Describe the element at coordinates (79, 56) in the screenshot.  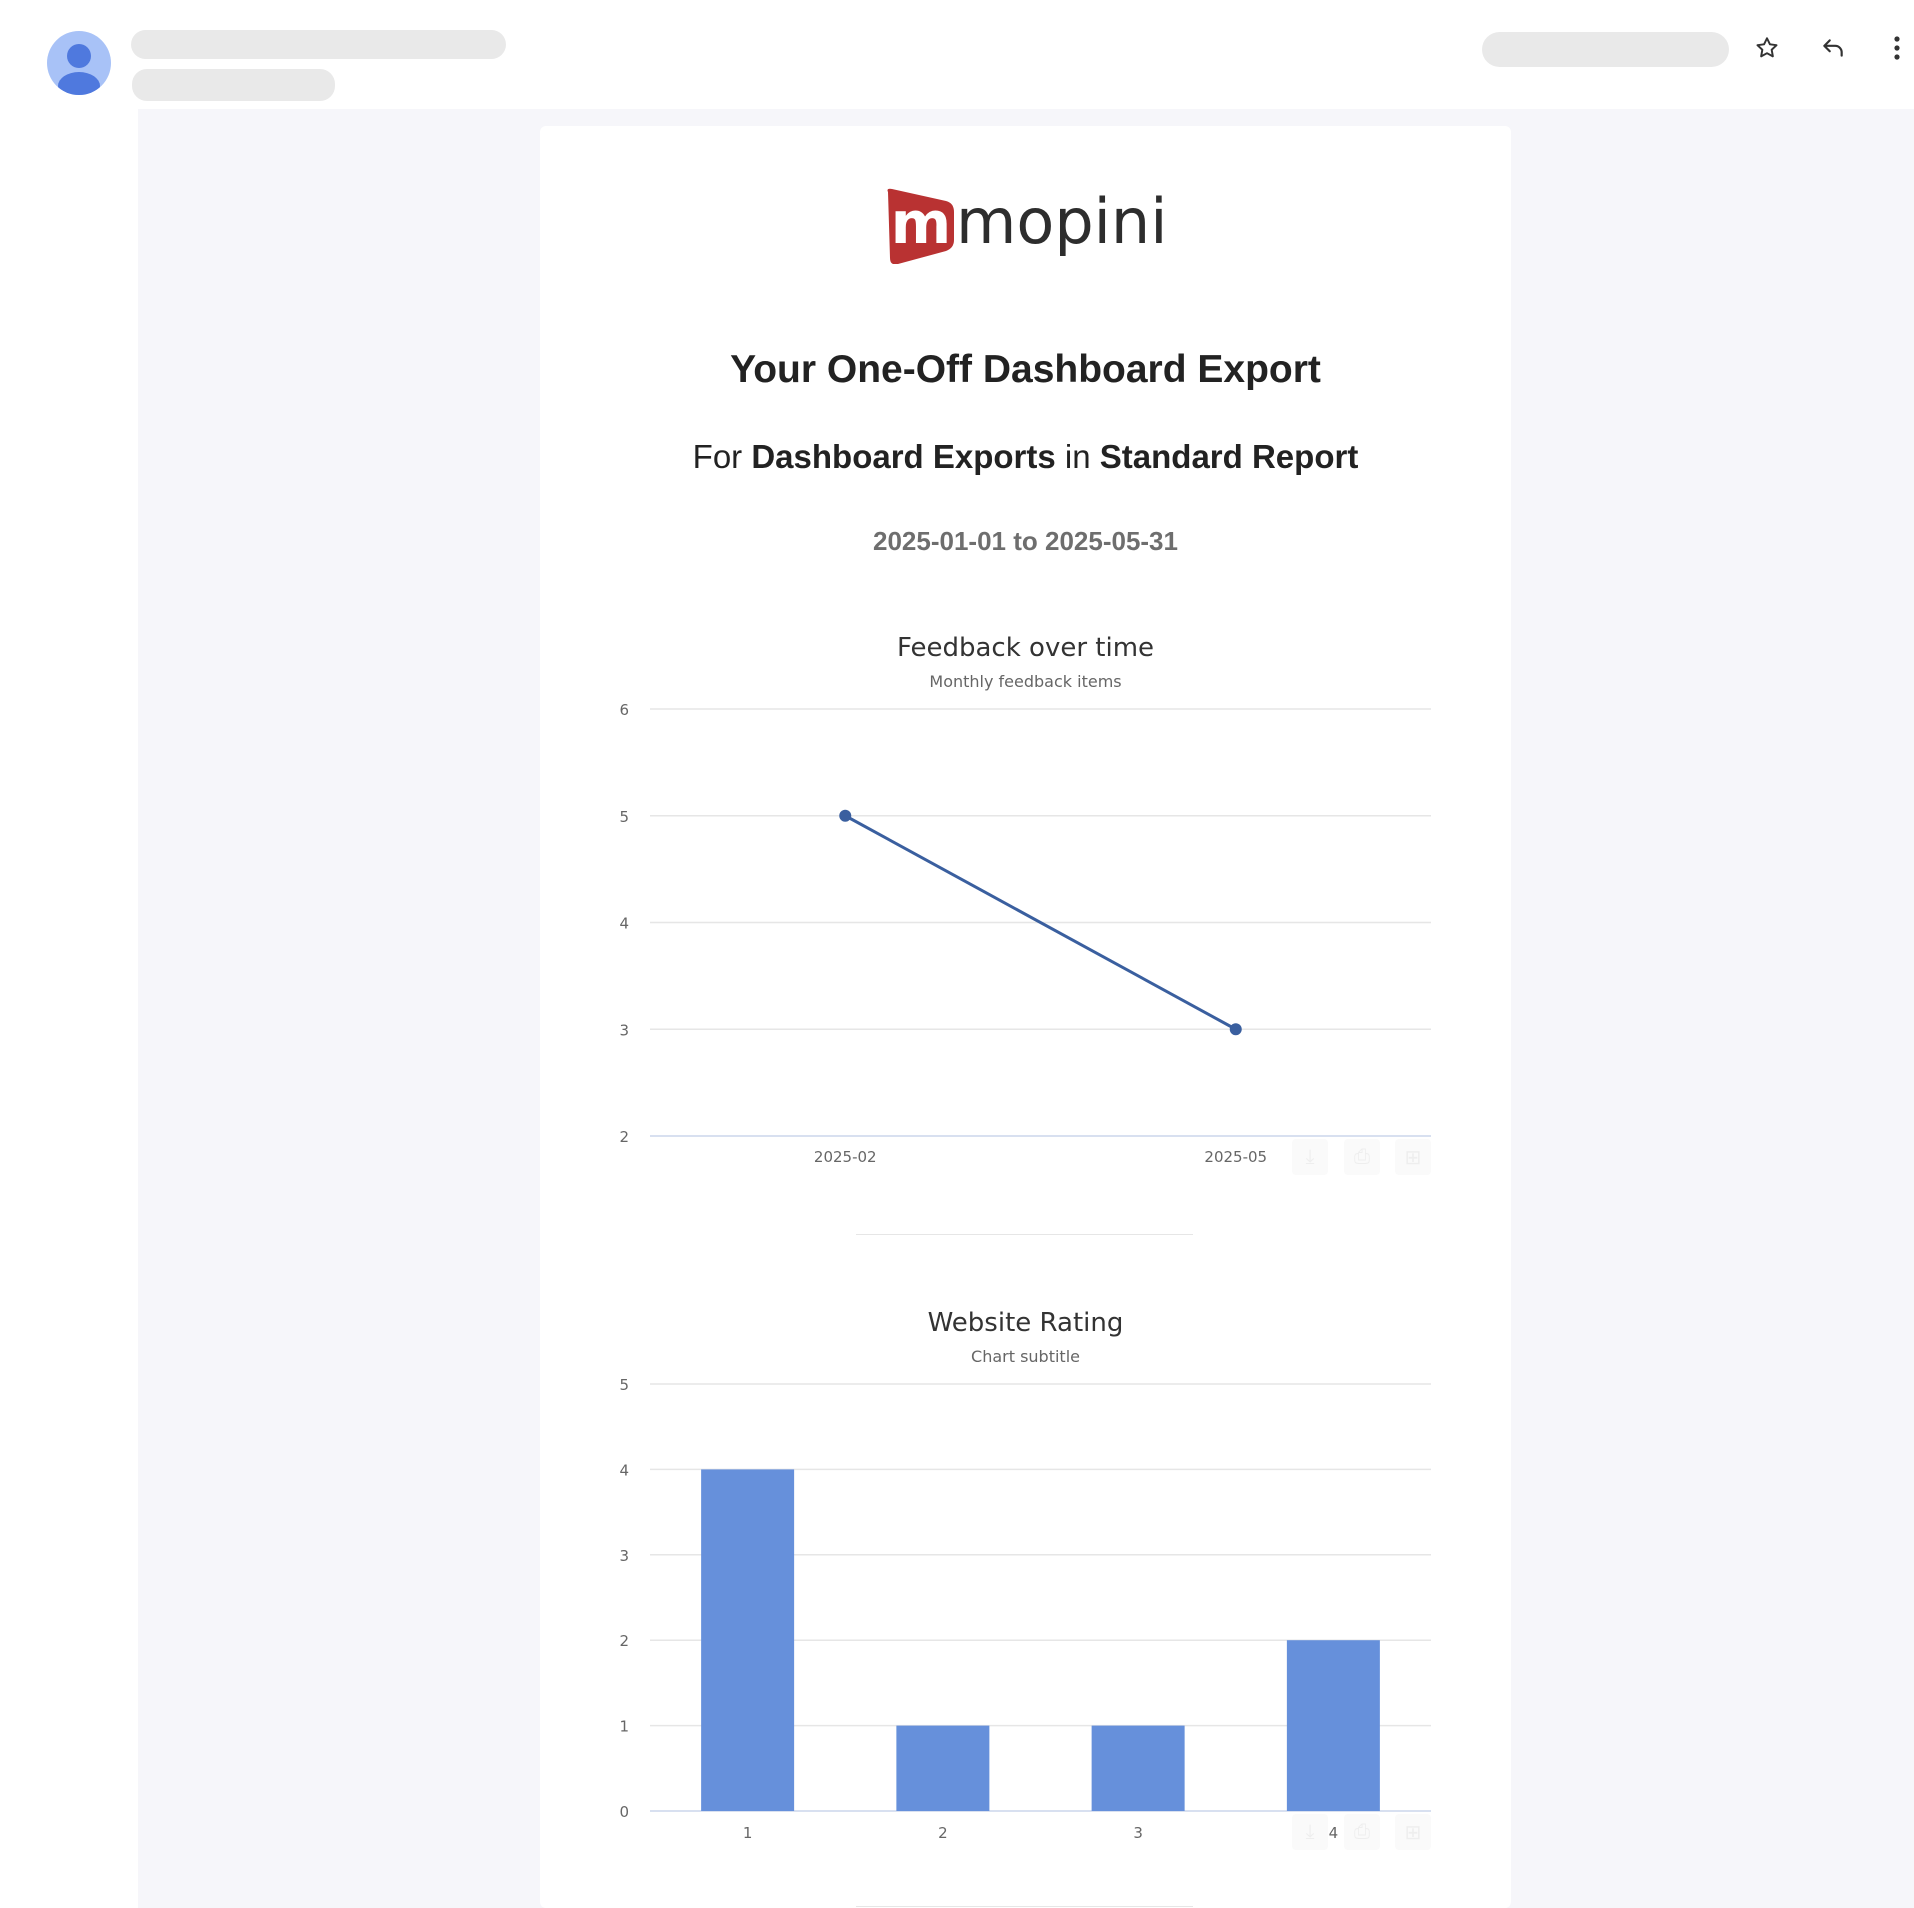
I see `avatar-head-icon` at that location.